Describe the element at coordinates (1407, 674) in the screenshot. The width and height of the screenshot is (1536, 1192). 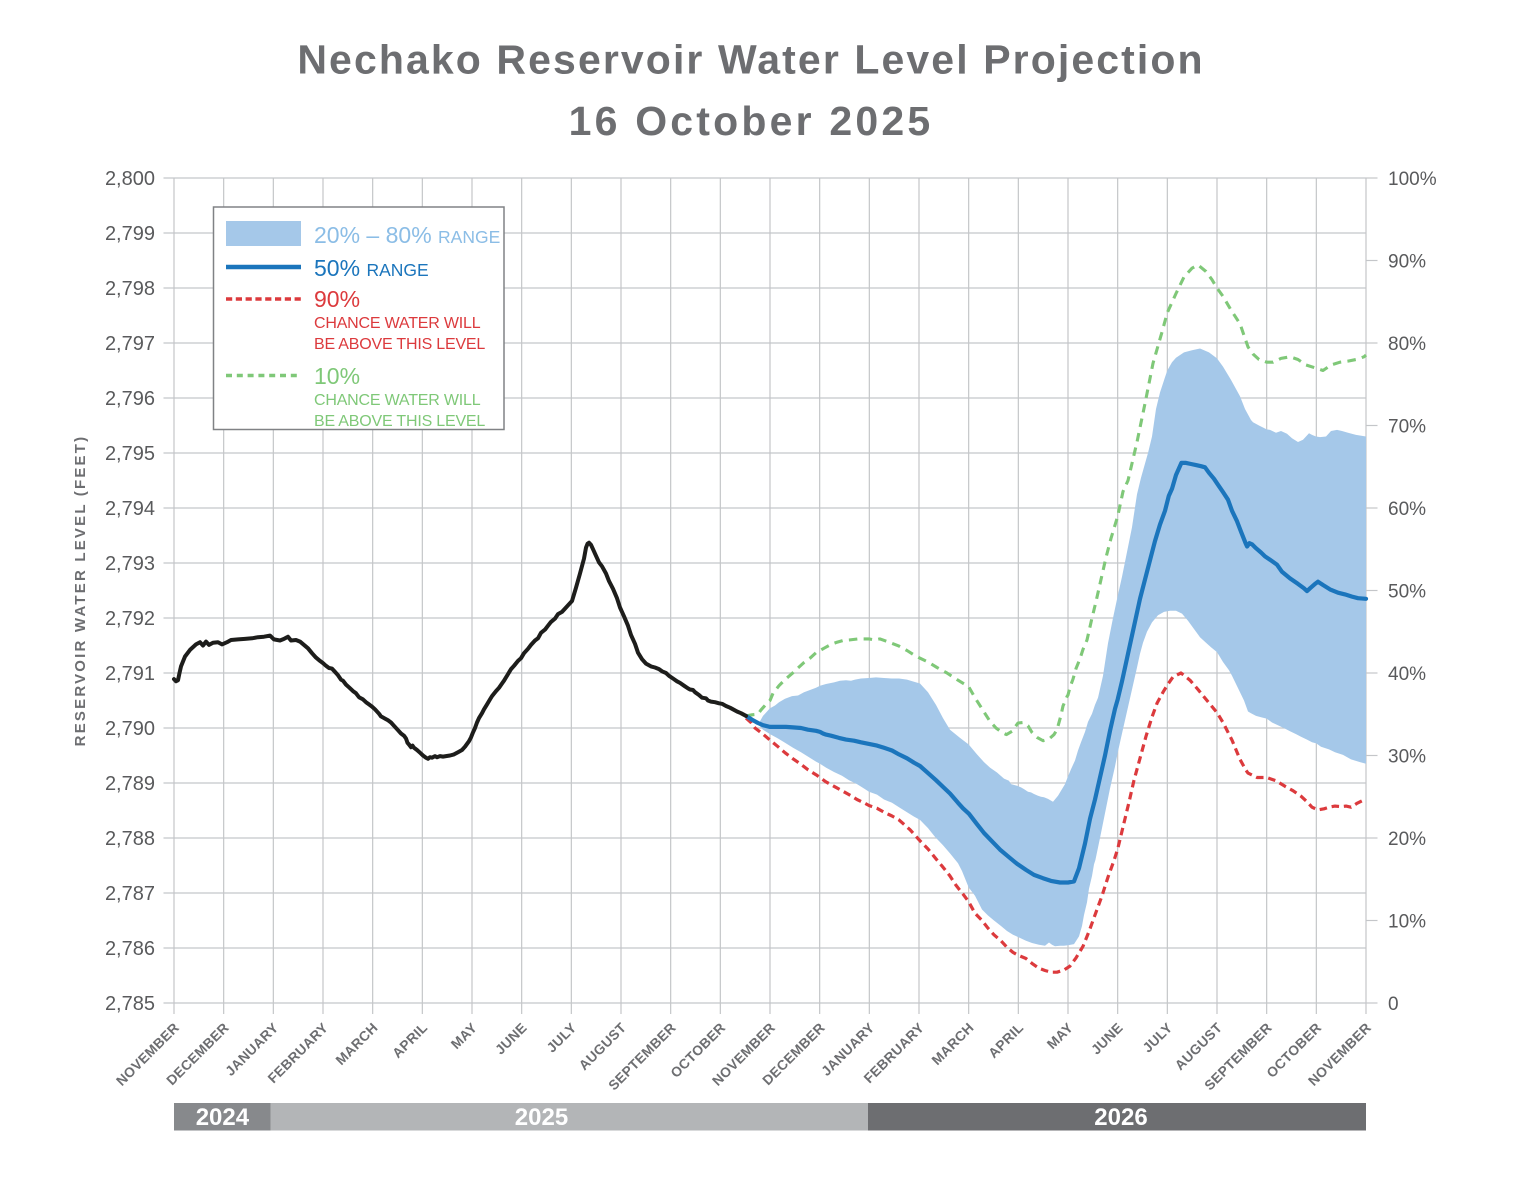
I see `svg-text: 40%` at that location.